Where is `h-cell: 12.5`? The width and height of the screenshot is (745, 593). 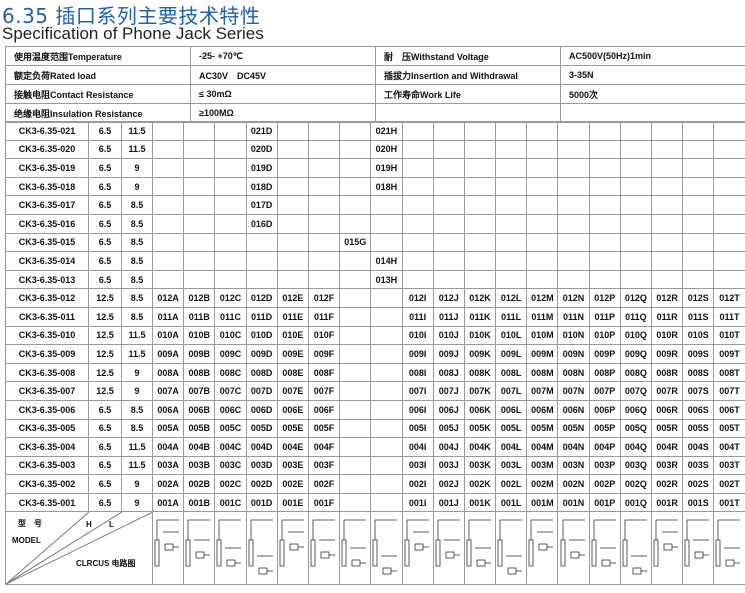
h-cell: 12.5 is located at coordinates (105, 335).